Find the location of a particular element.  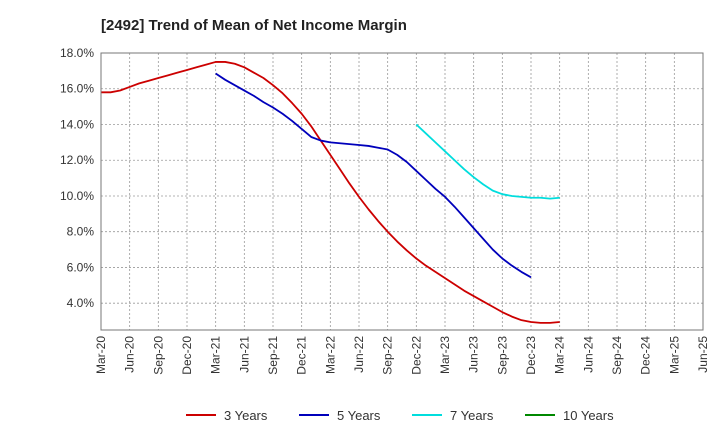

y-tick-label: 18.0% is located at coordinates (77, 53).